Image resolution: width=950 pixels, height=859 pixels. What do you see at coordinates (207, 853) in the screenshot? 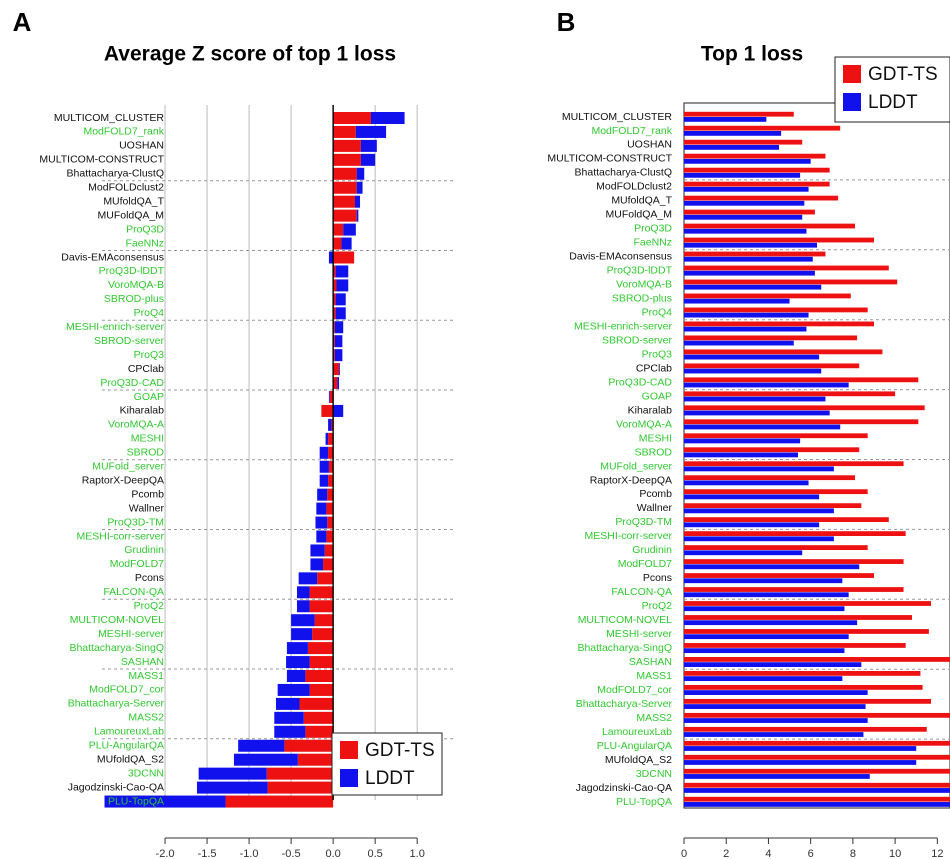
I see `x-tick-label: -1.5` at bounding box center [207, 853].